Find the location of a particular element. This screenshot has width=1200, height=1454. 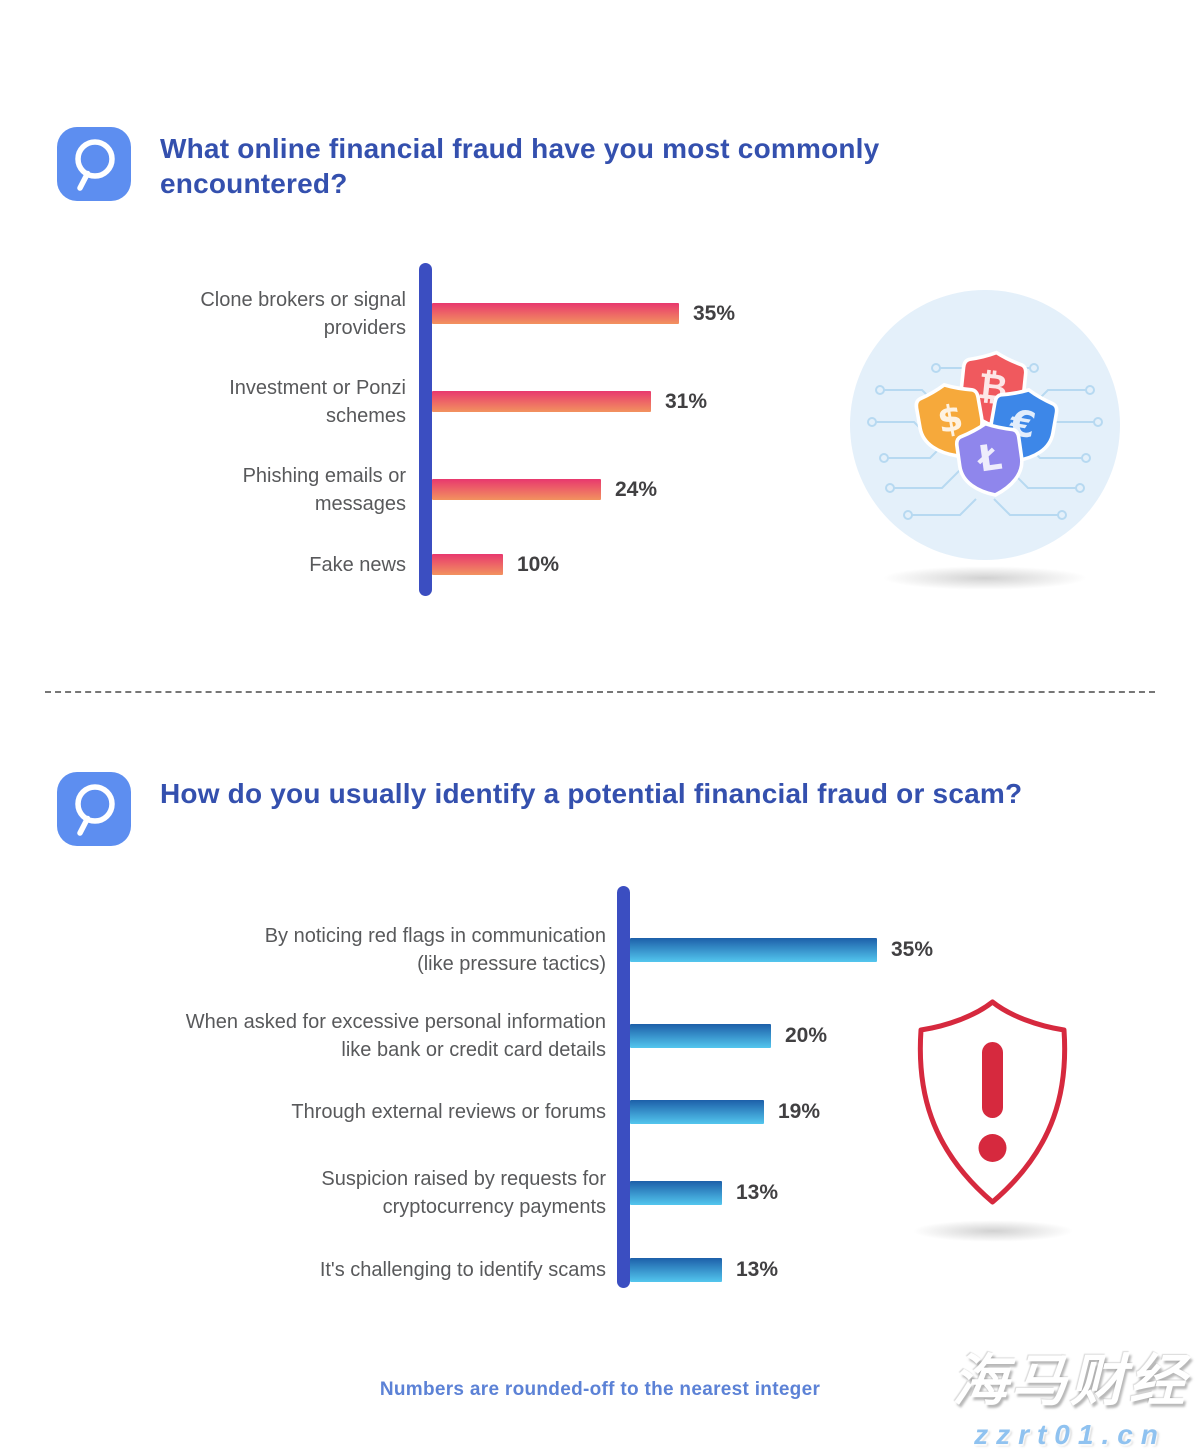

bar-value: 19% is located at coordinates (799, 1111).